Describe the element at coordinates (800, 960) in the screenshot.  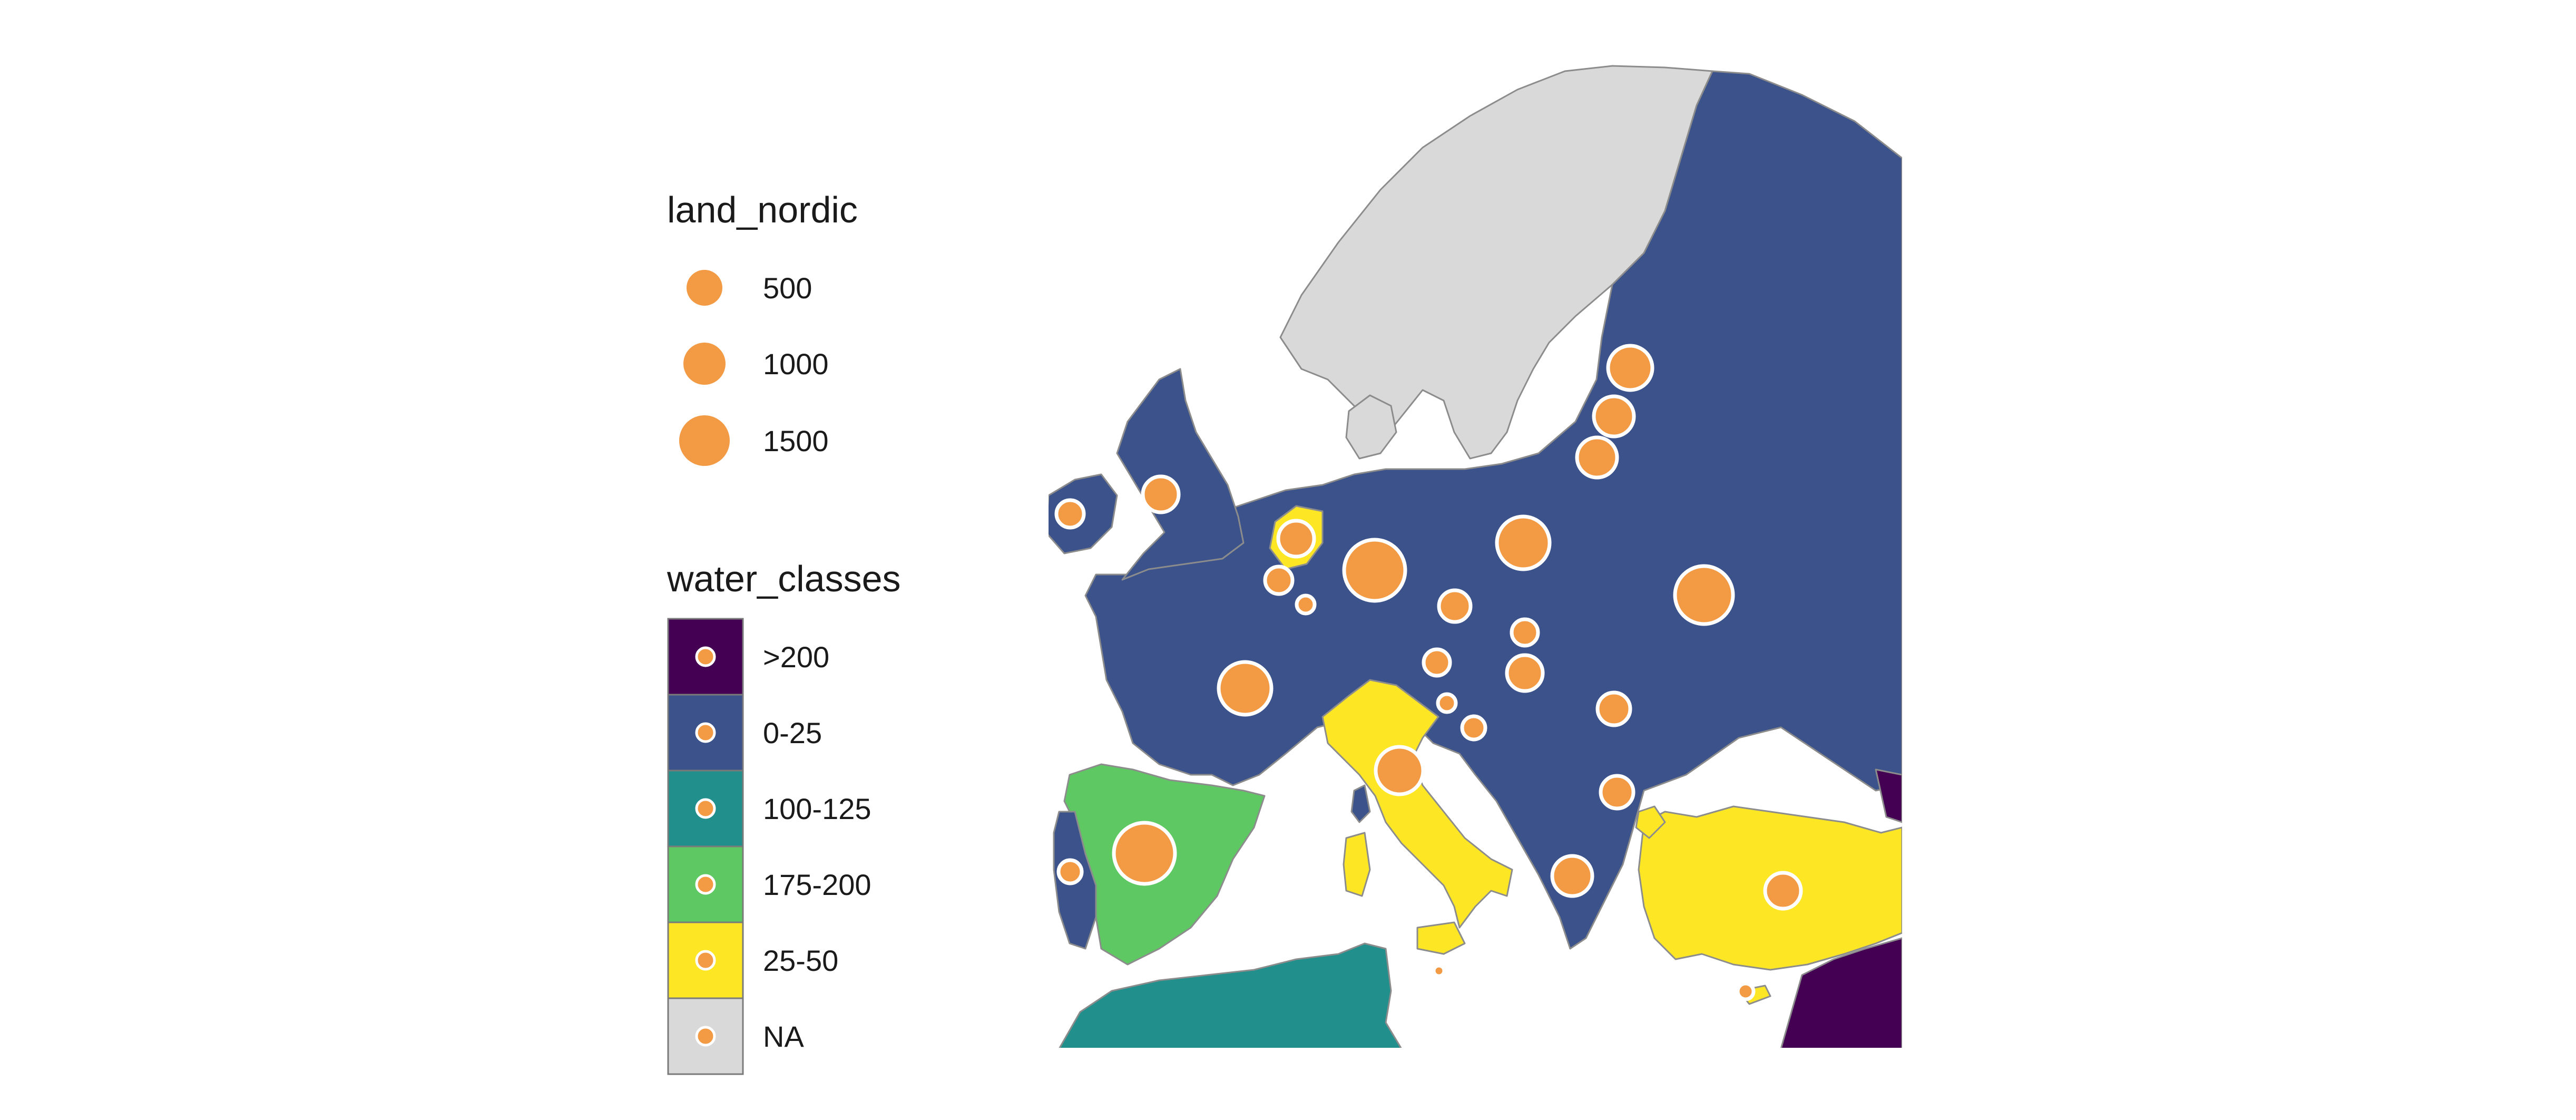
I see `fill-legend-label: 25-50` at that location.